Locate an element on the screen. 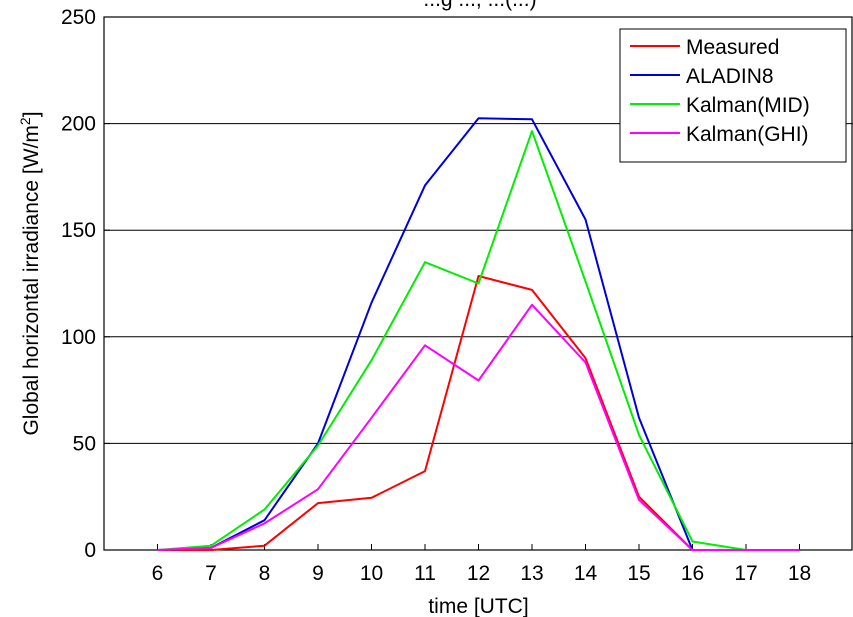 Image resolution: width=853 pixels, height=617 pixels. x-tick-label-10: 16 is located at coordinates (692, 573).